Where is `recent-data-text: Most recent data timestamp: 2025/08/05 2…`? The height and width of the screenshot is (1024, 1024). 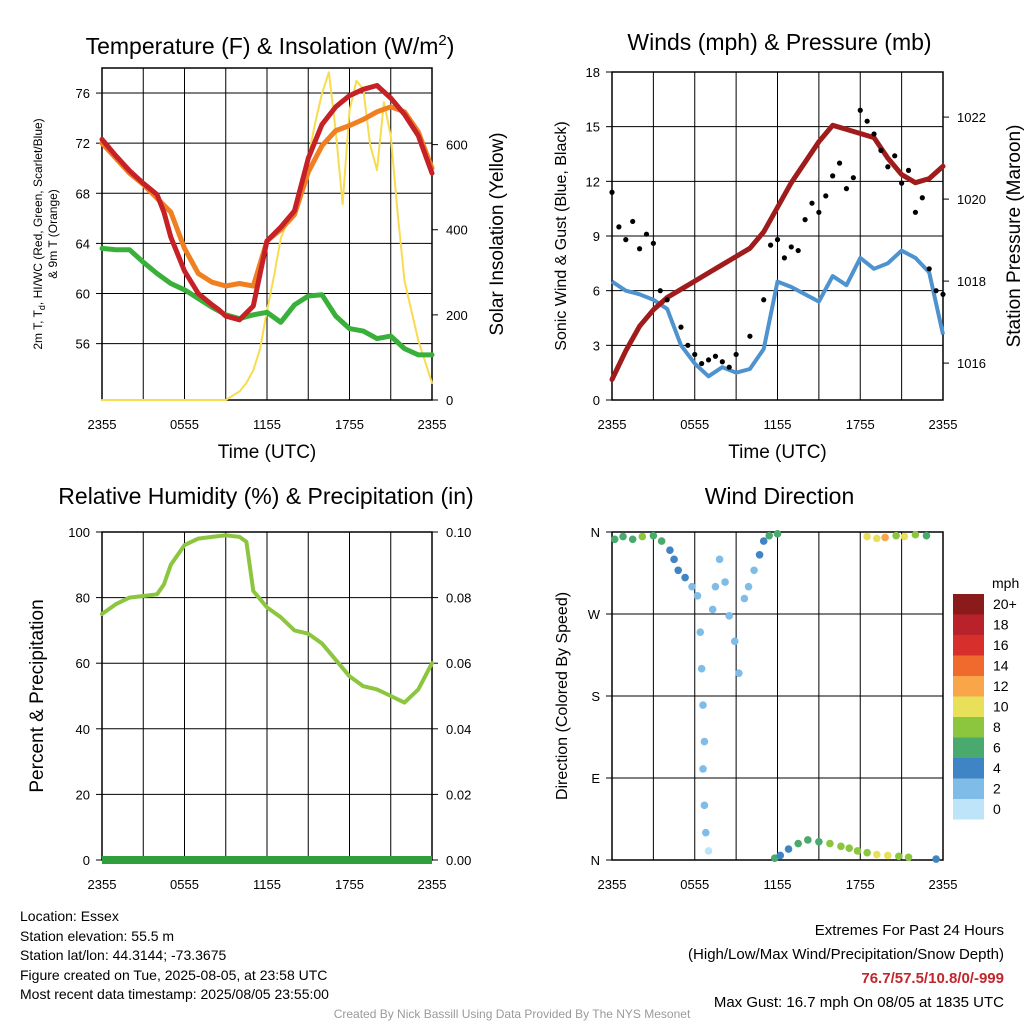
recent-data-text: Most recent data timestamp: 2025/08/05 2… is located at coordinates (174, 994).